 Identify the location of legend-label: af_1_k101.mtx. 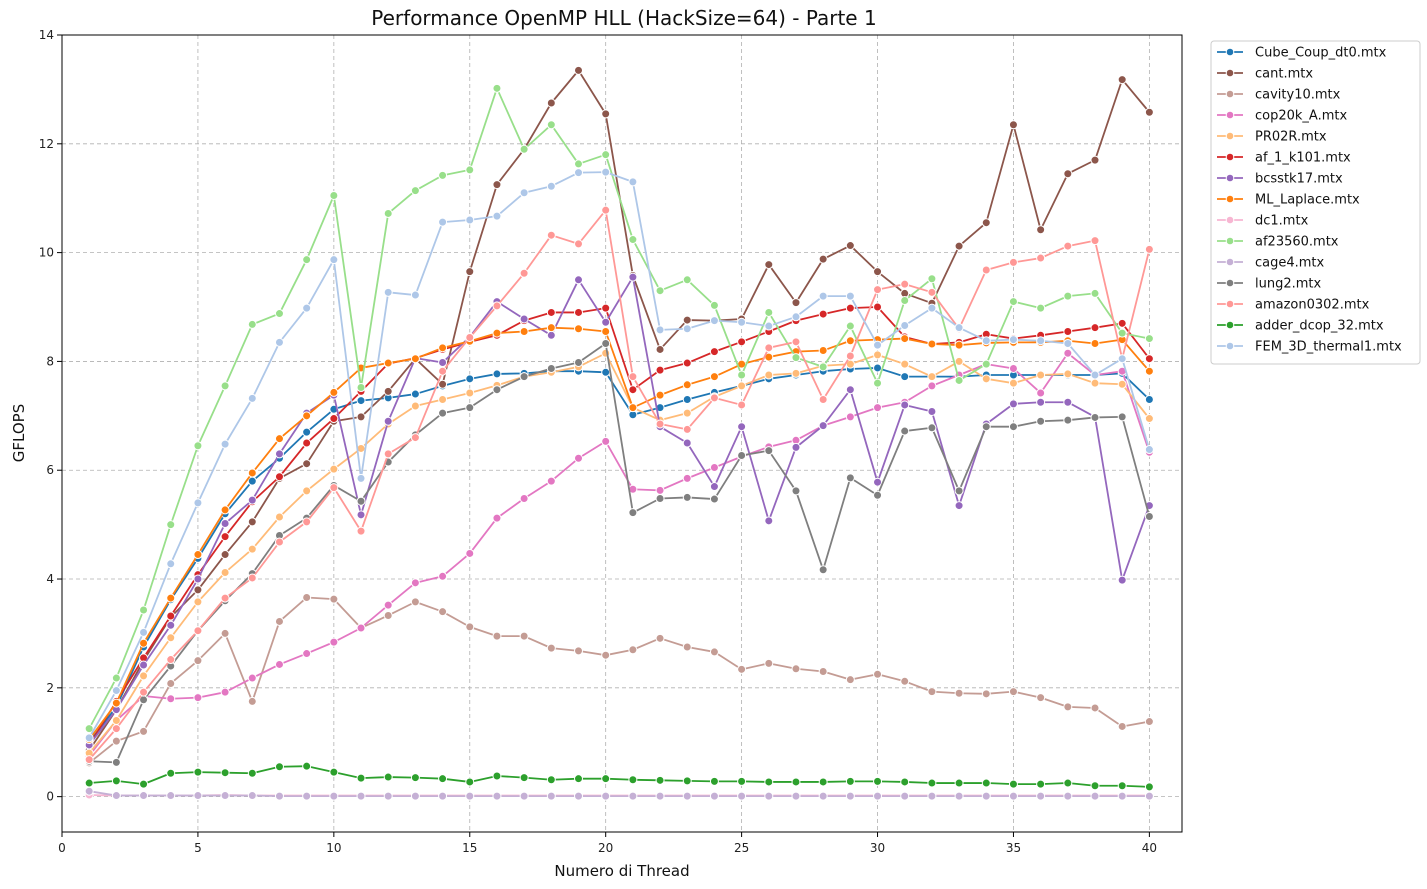
(1303, 158).